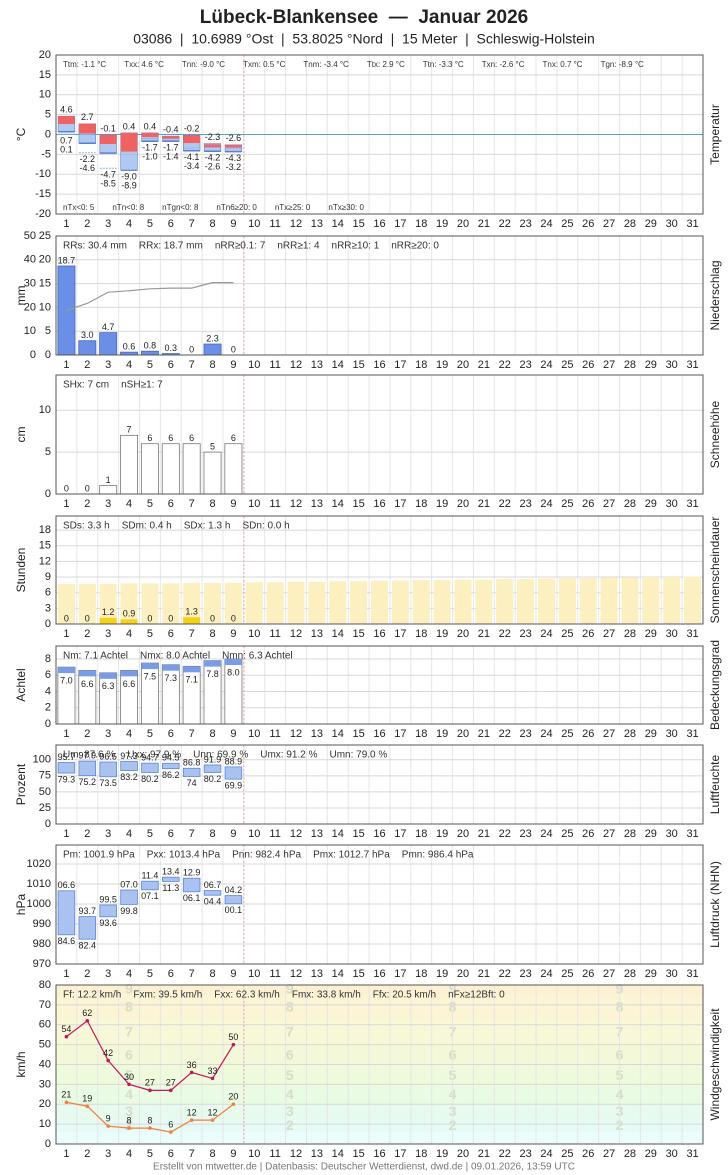 Image resolution: width=728 pixels, height=1175 pixels. I want to click on beaufort-label: 9, so click(129, 989).